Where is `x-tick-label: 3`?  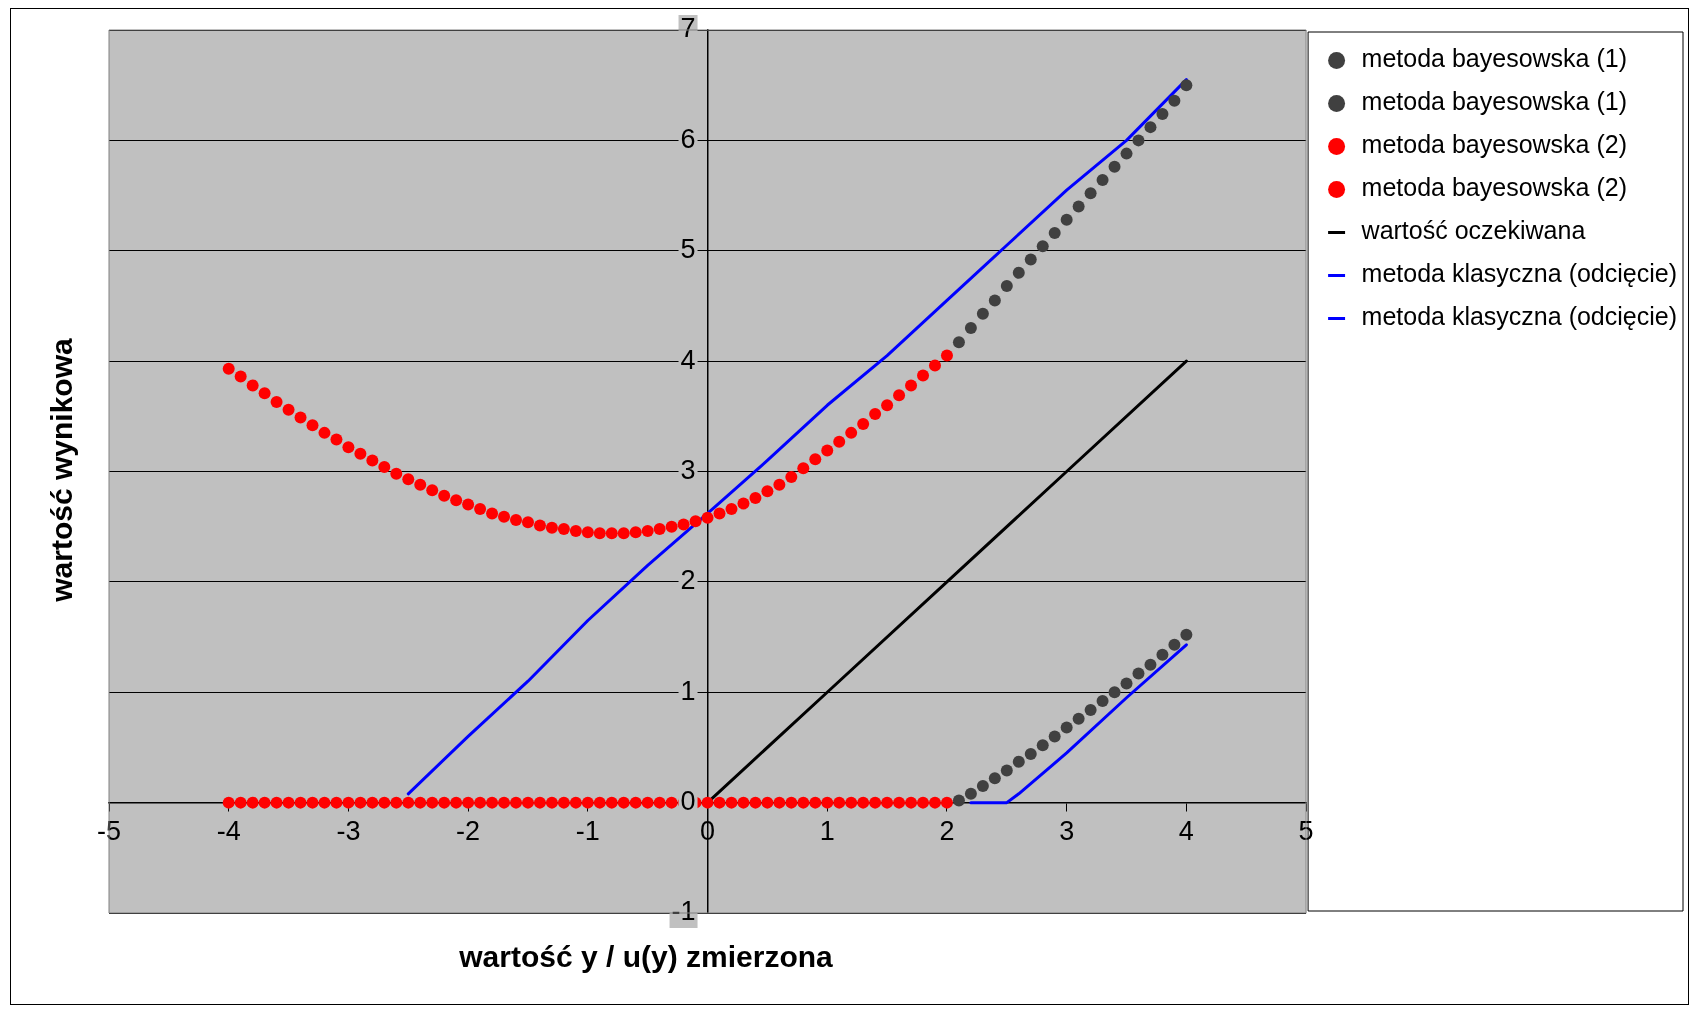
x-tick-label: 3 is located at coordinates (1067, 831).